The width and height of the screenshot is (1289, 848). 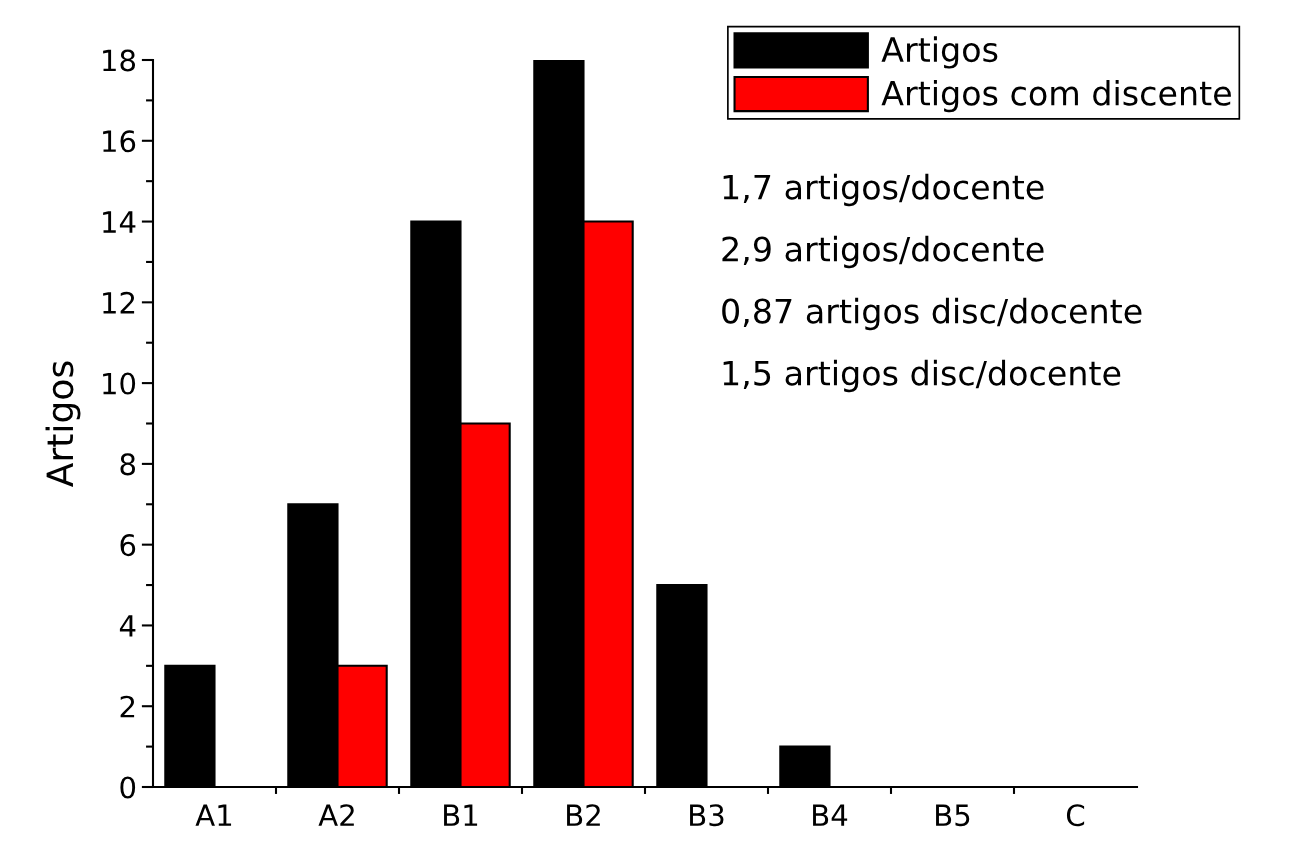 I want to click on legend-label: Artigos com discente, so click(x=1056, y=96).